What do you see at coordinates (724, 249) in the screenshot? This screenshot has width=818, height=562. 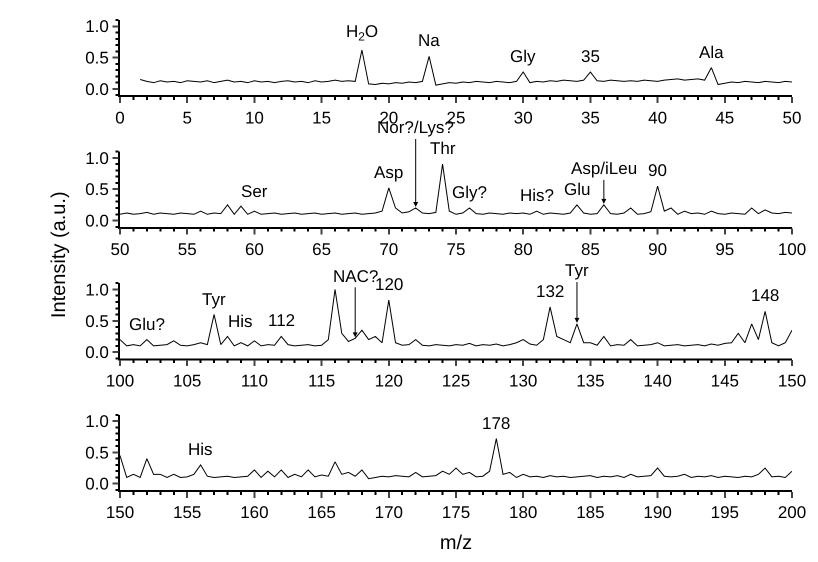 I see `x-tick-label: 95` at bounding box center [724, 249].